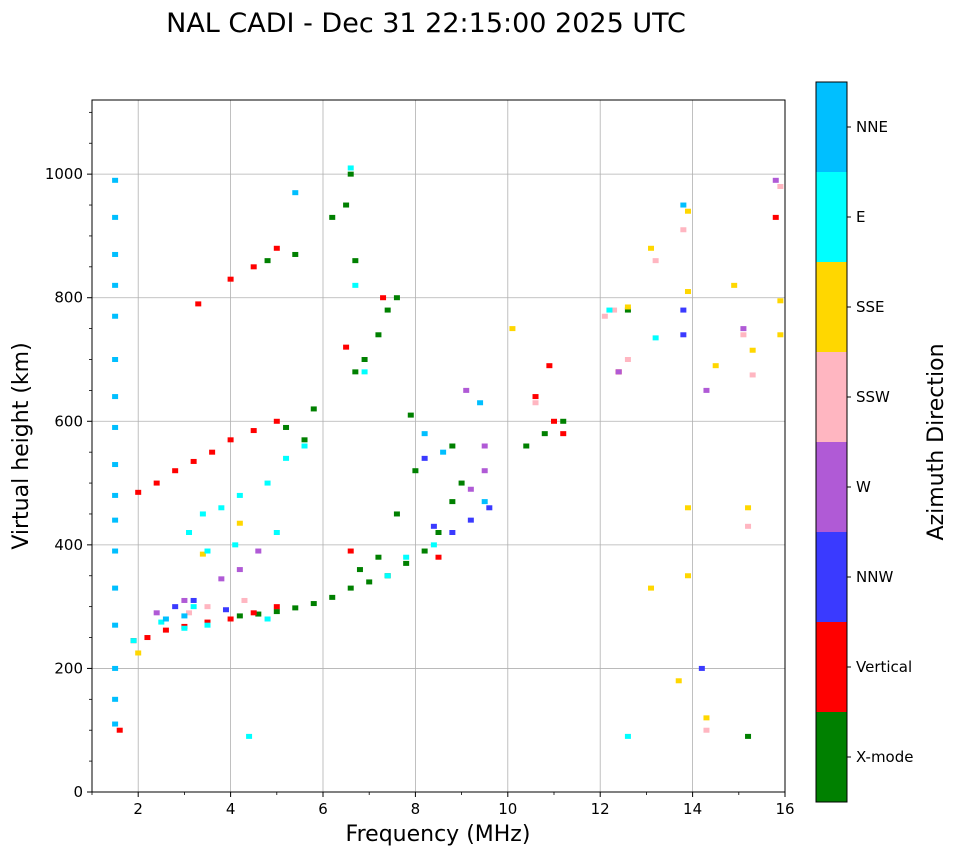 Image resolution: width=958 pixels, height=857 pixels. Describe the element at coordinates (64, 174) in the screenshot. I see `y-tick-label: 1000` at that location.